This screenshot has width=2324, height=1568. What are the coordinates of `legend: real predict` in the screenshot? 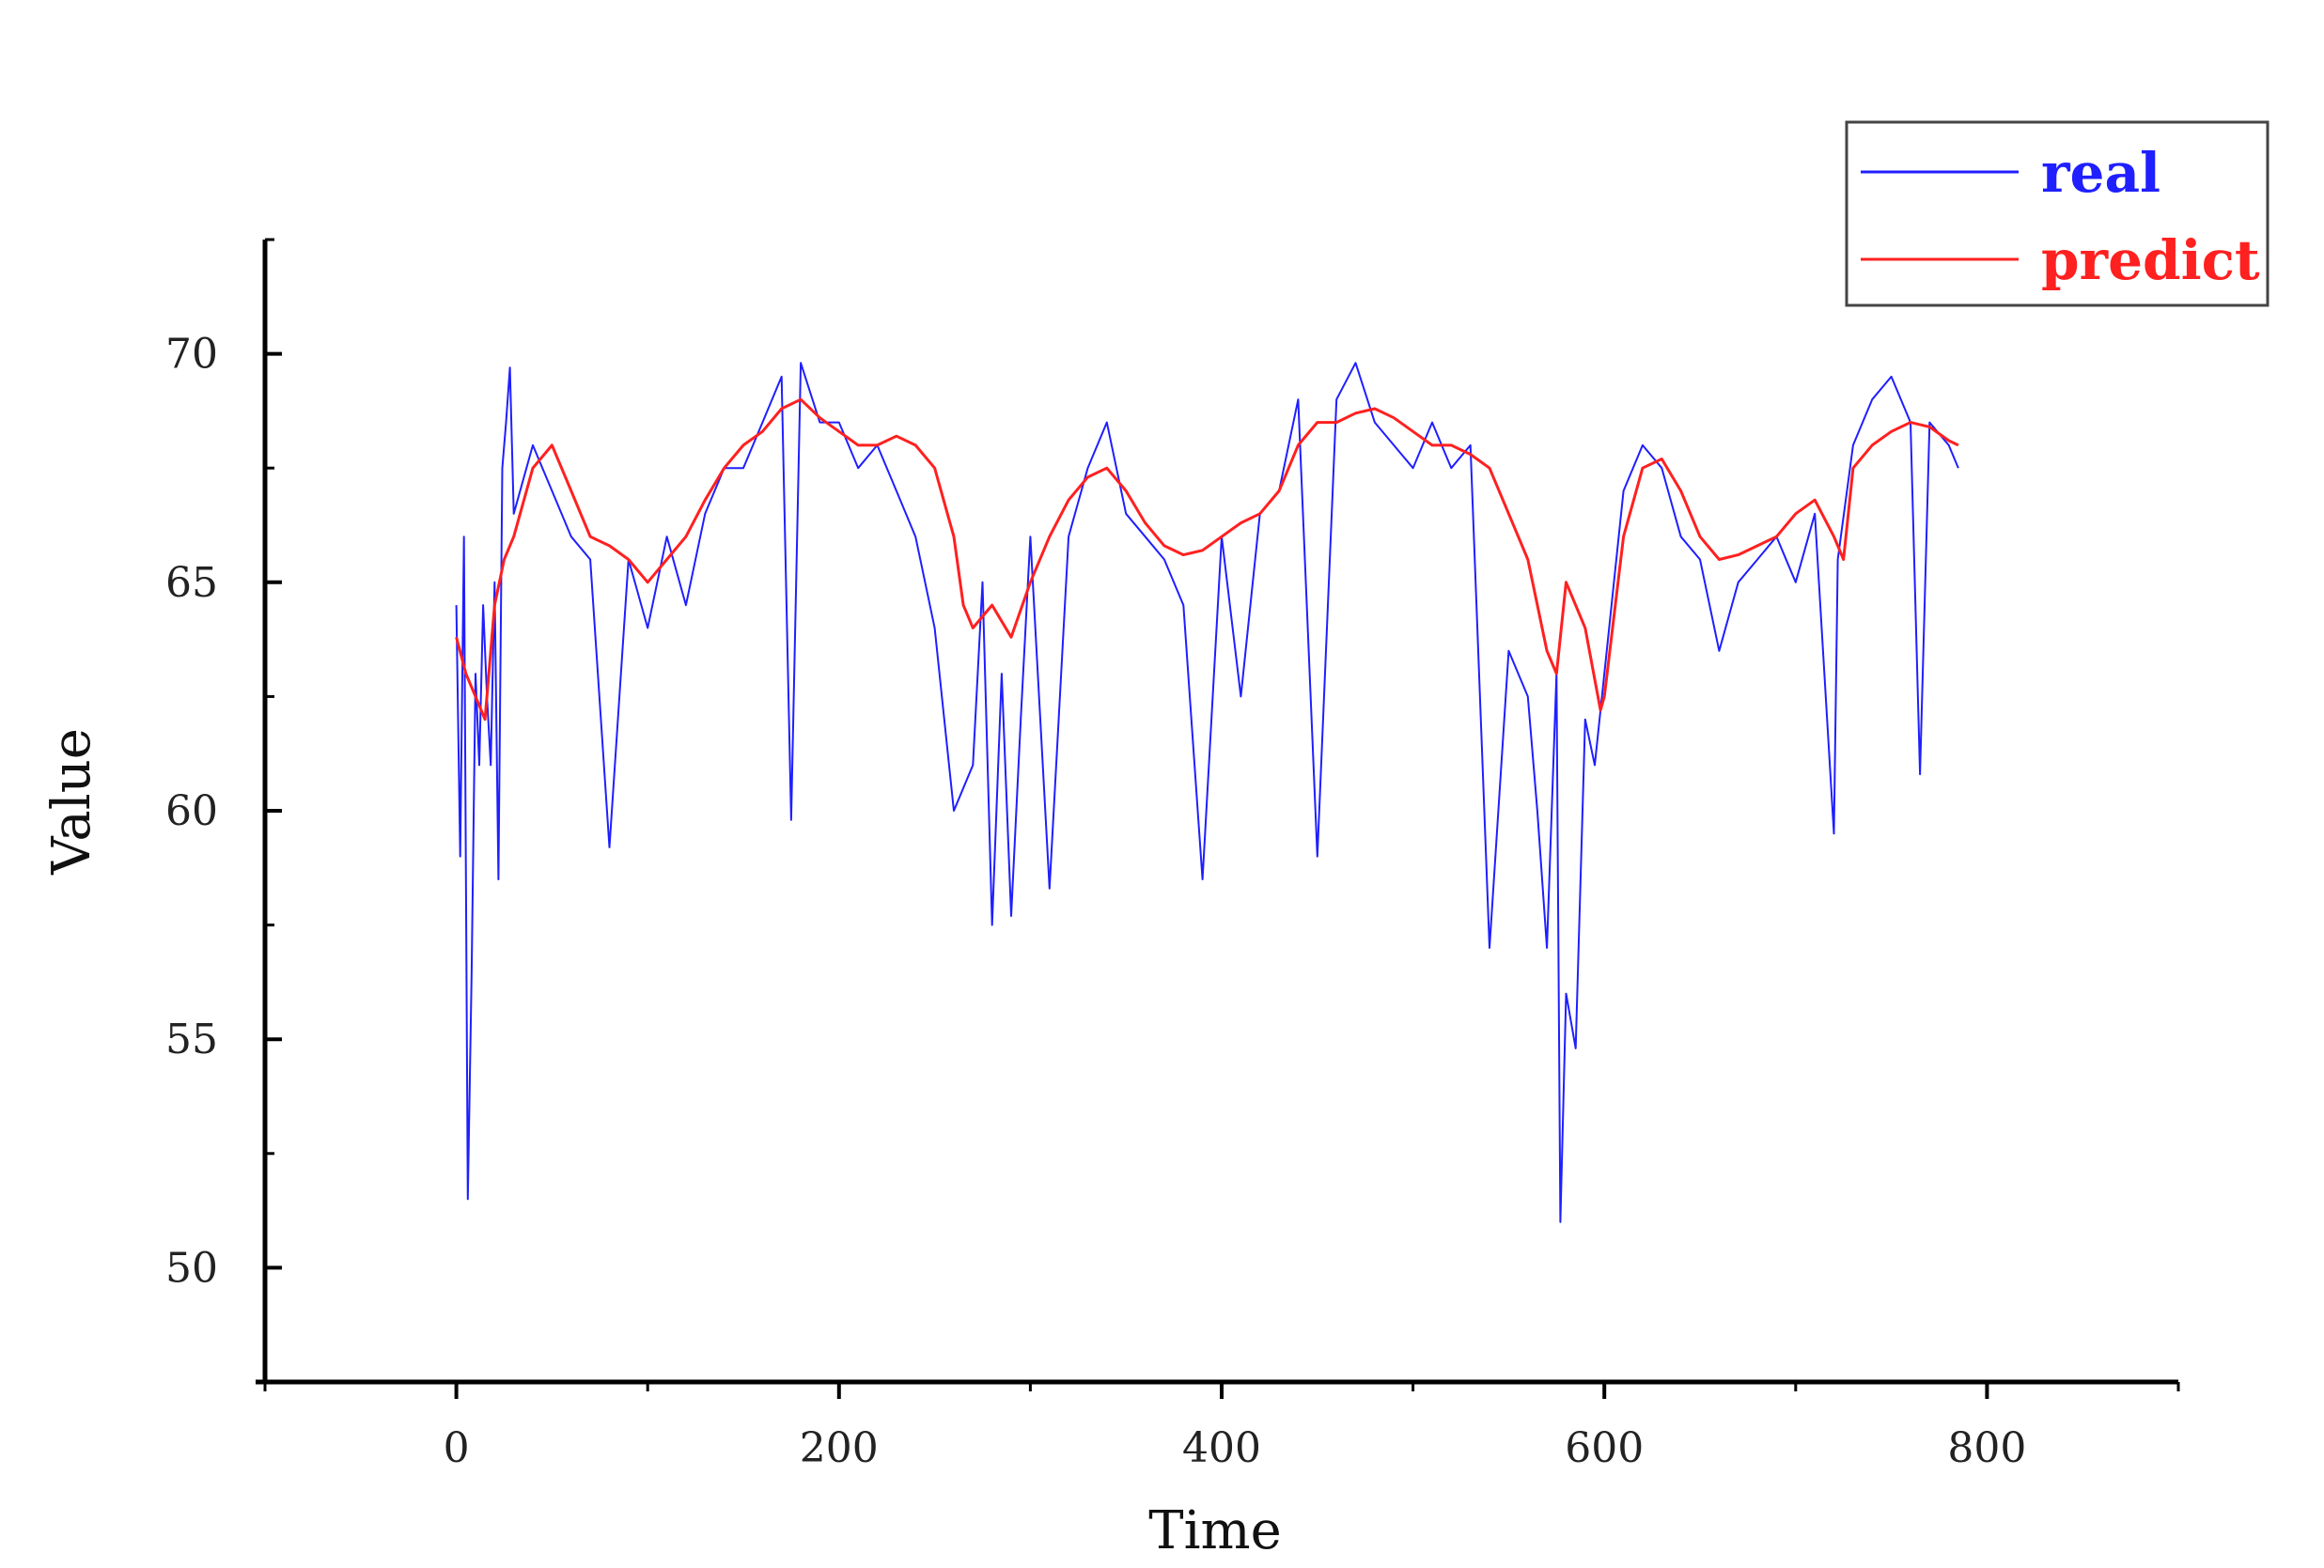 It's located at (2057, 213).